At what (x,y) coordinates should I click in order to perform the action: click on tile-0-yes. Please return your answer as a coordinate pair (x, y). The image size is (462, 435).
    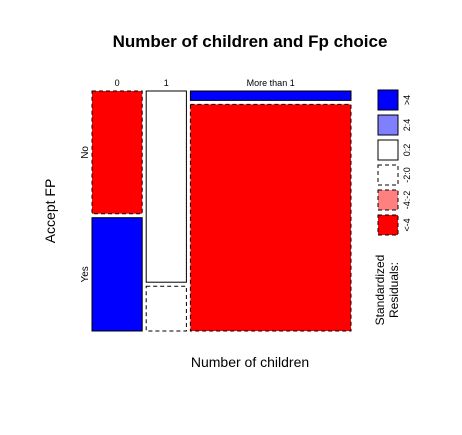
    Looking at the image, I should click on (117, 274).